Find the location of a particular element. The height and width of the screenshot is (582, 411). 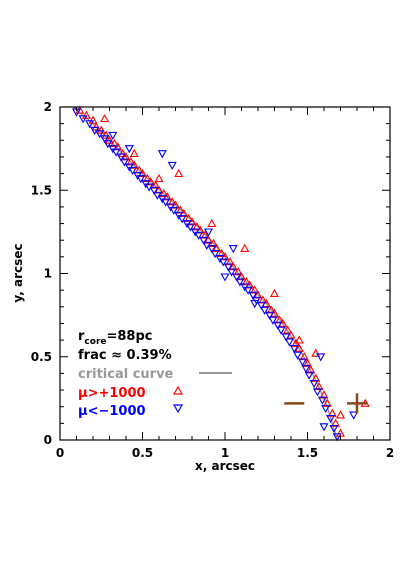

legend-rcore: rcore=88pc is located at coordinates (115, 338).